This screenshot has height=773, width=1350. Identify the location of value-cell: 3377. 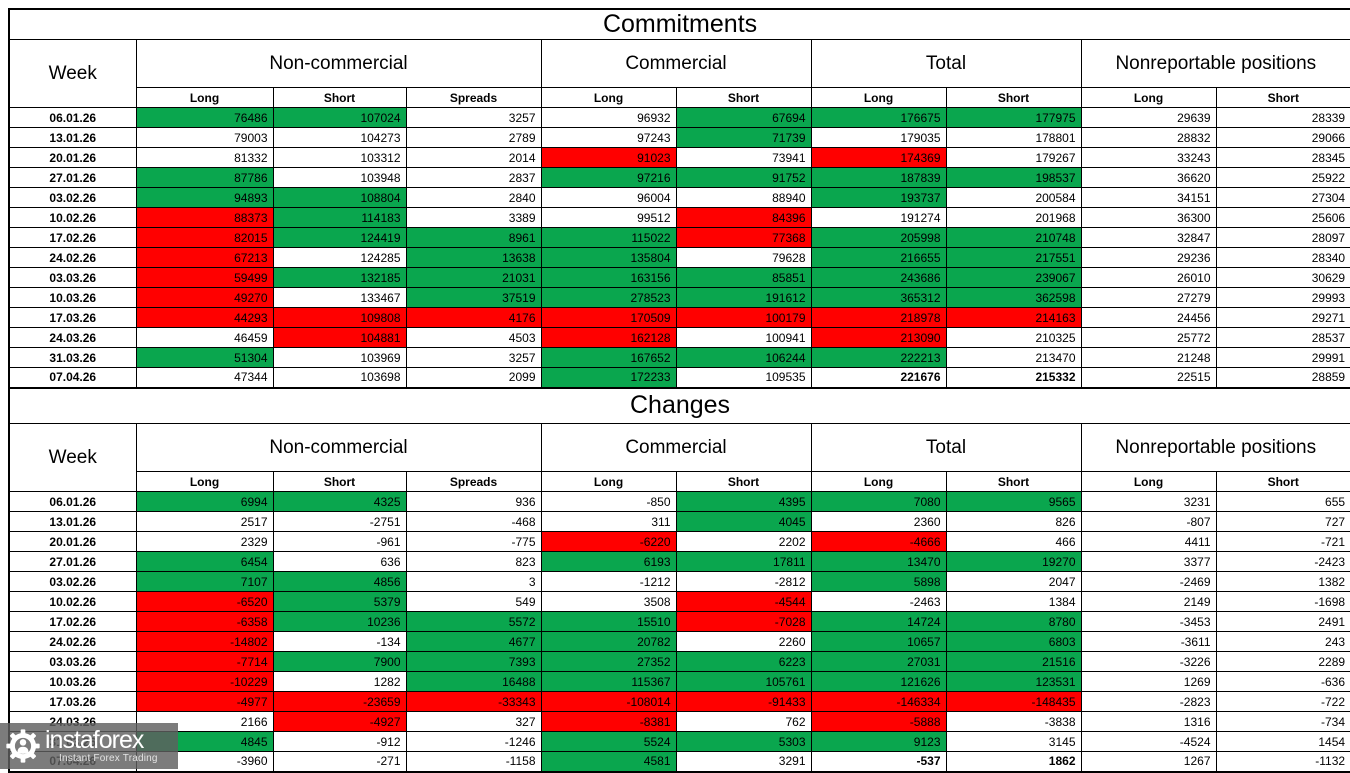
(1148, 561).